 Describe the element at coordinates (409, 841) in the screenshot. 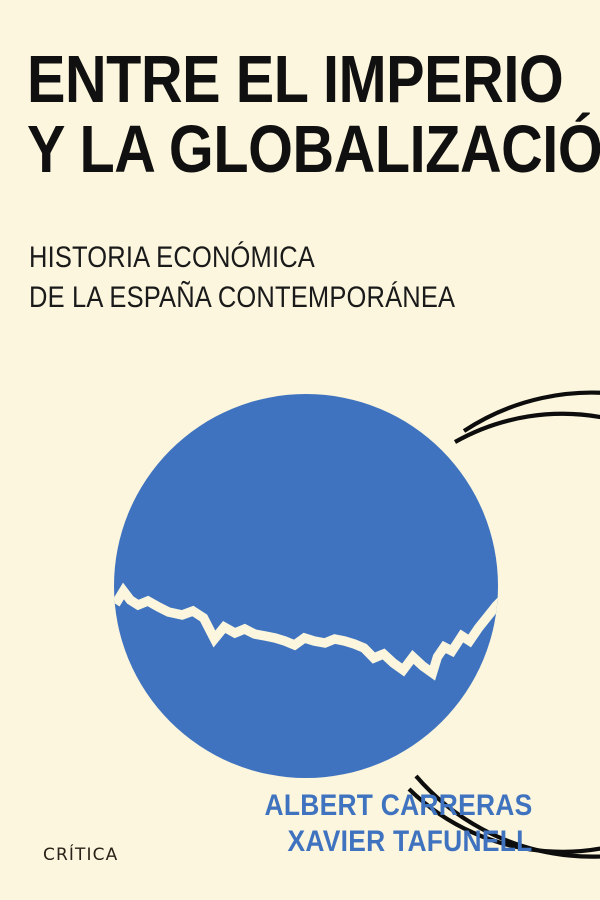

I see `author-name-2: XAVIER TAFUNELL` at that location.